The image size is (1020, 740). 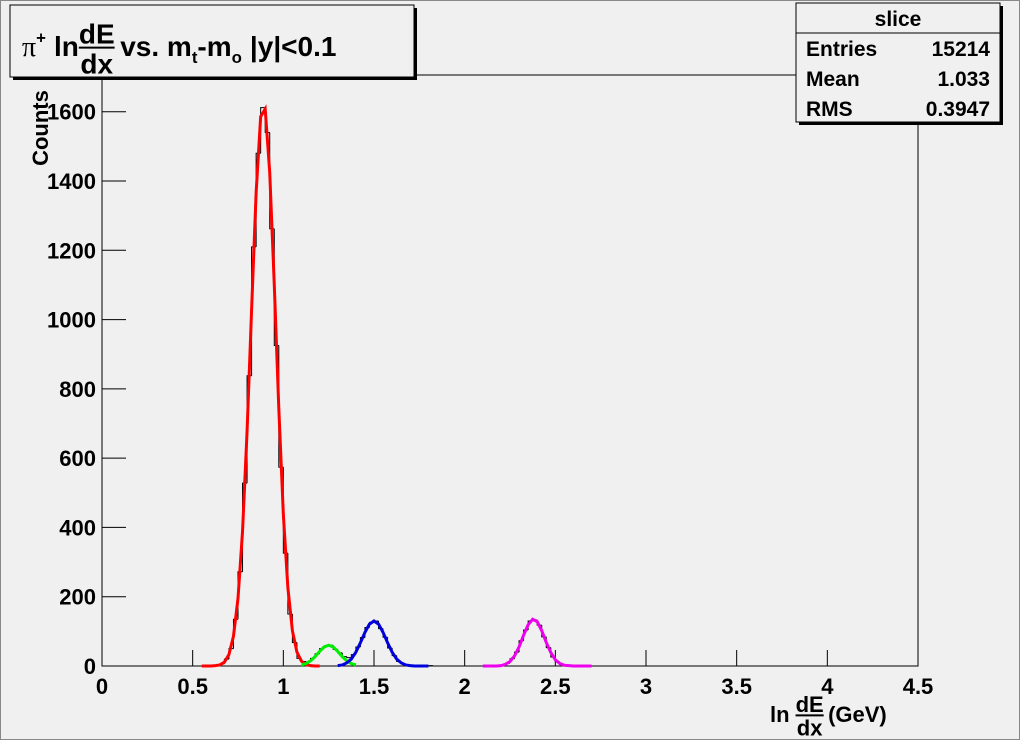 I want to click on stats-label: Mean, so click(x=833, y=79).